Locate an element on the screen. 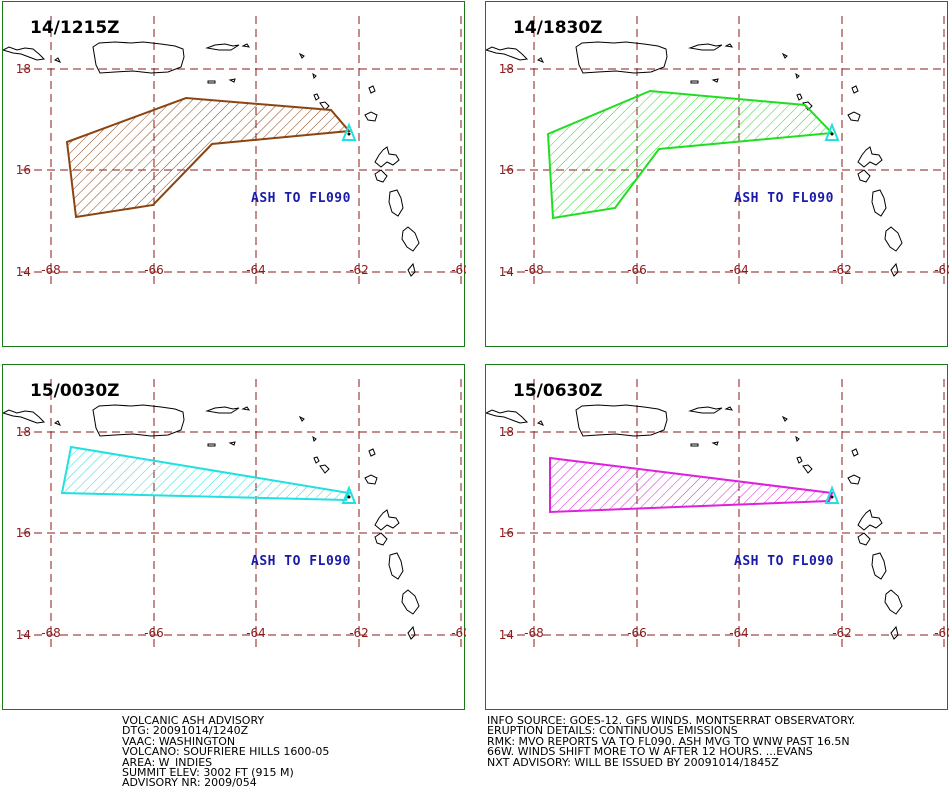 This screenshot has height=812, width=950. advisory-line: ADVISORY NR: 2009/054 is located at coordinates (189, 783).